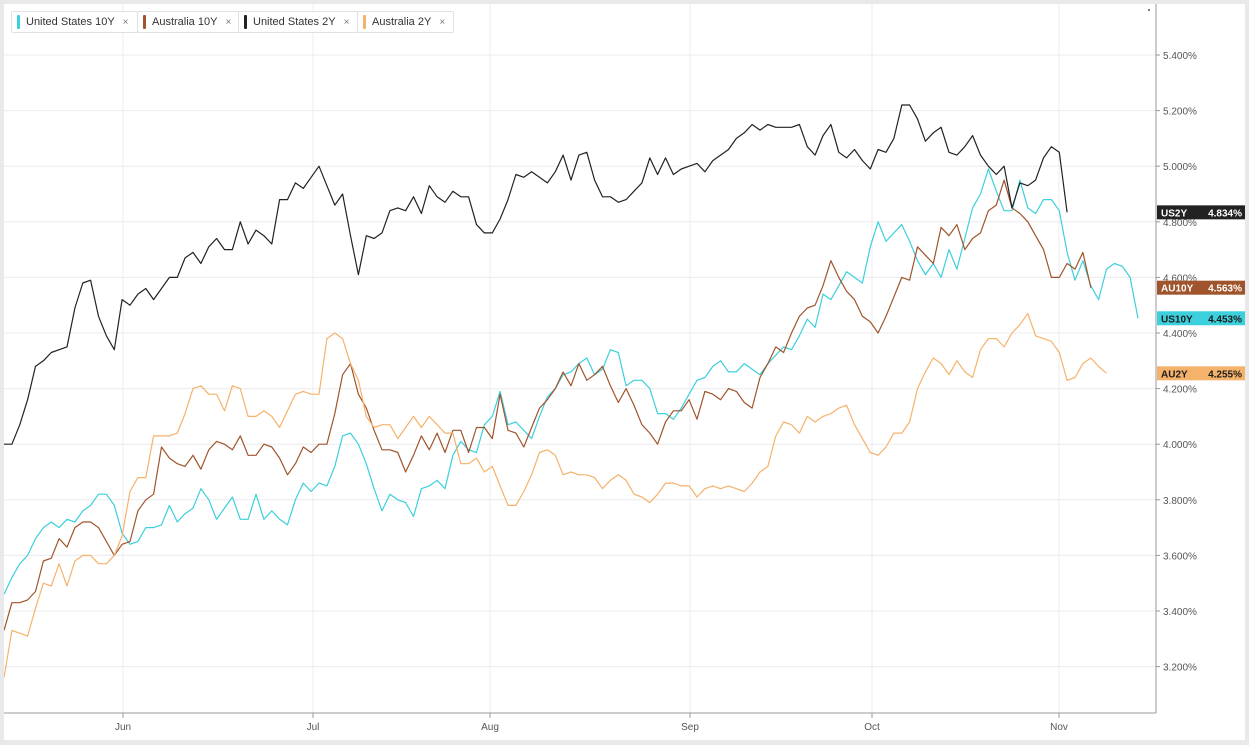  I want to click on value-tag-us2y: US2Y 4.834%, so click(1201, 212).